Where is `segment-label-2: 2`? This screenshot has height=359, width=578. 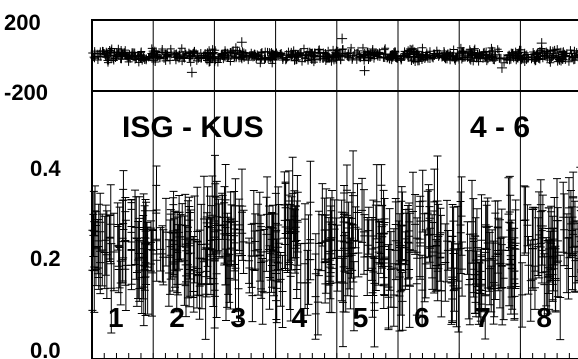 segment-label-2: 2 is located at coordinates (177, 317).